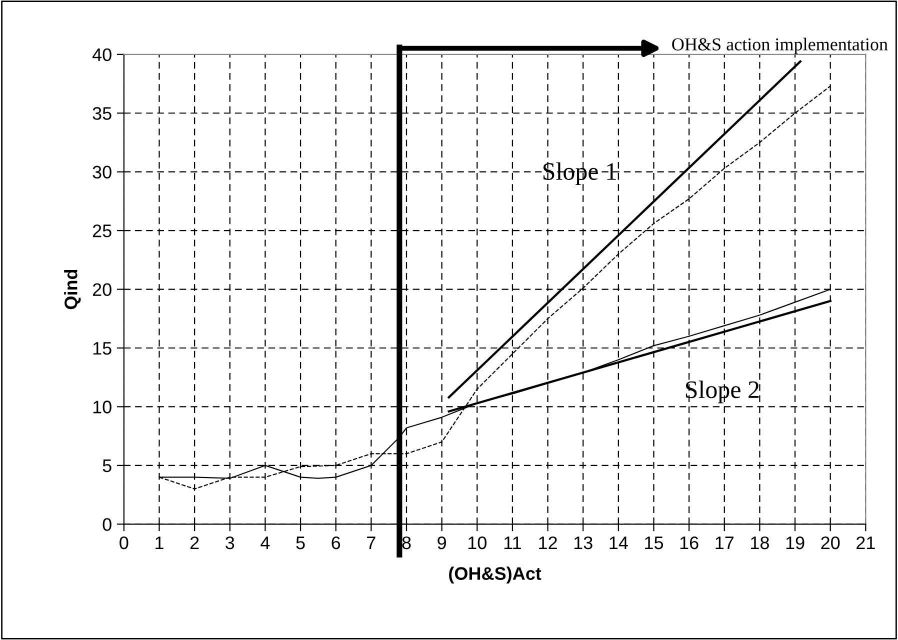 The height and width of the screenshot is (640, 898). What do you see at coordinates (442, 543) in the screenshot?
I see `x-tick-label: 9` at bounding box center [442, 543].